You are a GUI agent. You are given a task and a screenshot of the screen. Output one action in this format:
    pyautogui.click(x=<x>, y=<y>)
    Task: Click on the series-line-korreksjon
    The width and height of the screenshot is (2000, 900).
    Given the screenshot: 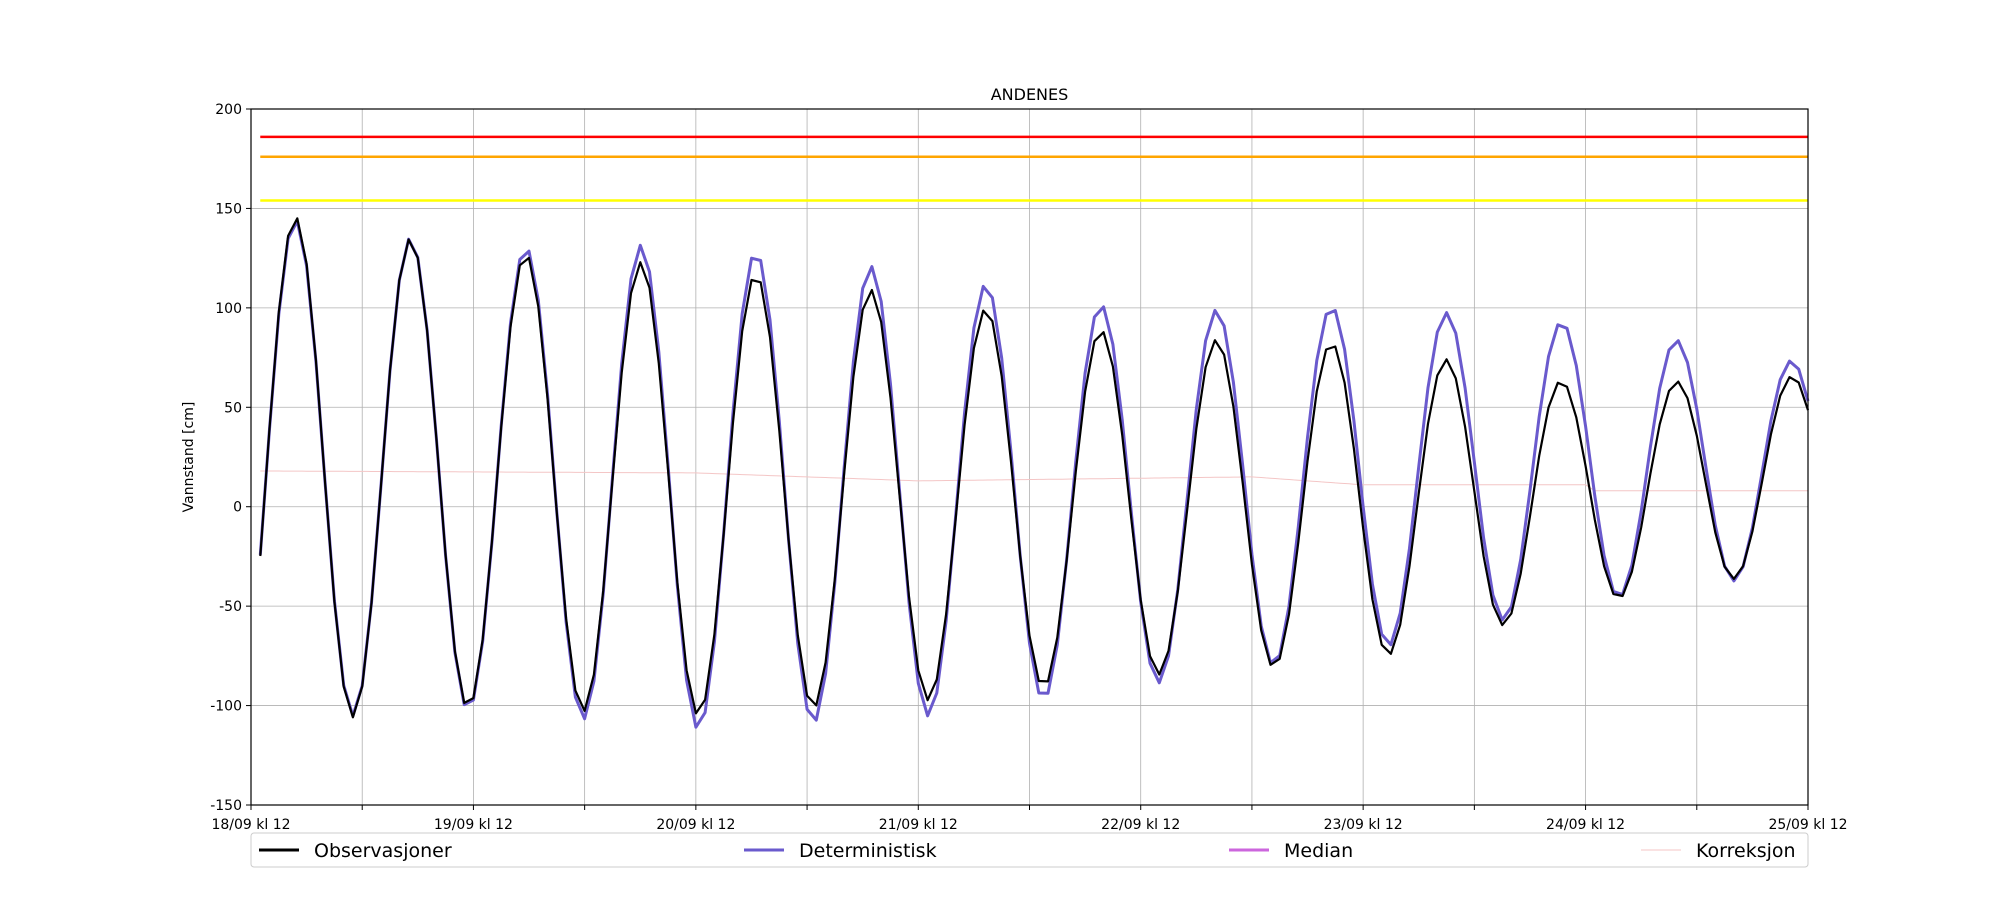 What is the action you would take?
    pyautogui.click(x=1034, y=481)
    